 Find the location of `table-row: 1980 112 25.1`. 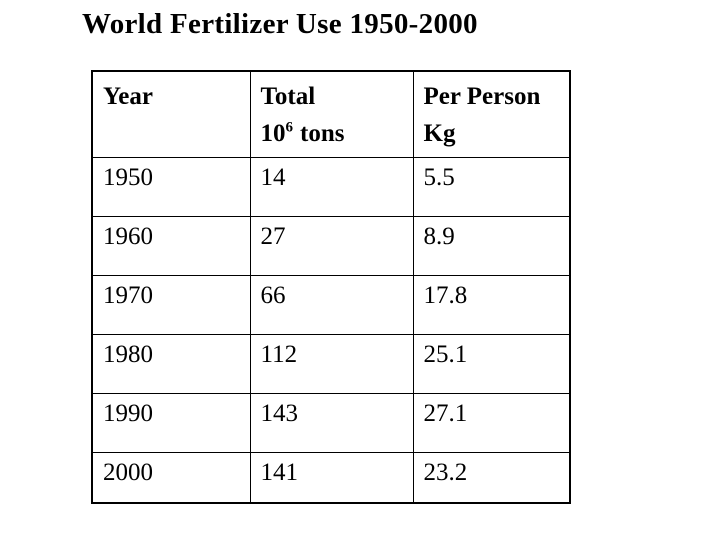

table-row: 1980 112 25.1 is located at coordinates (331, 364).